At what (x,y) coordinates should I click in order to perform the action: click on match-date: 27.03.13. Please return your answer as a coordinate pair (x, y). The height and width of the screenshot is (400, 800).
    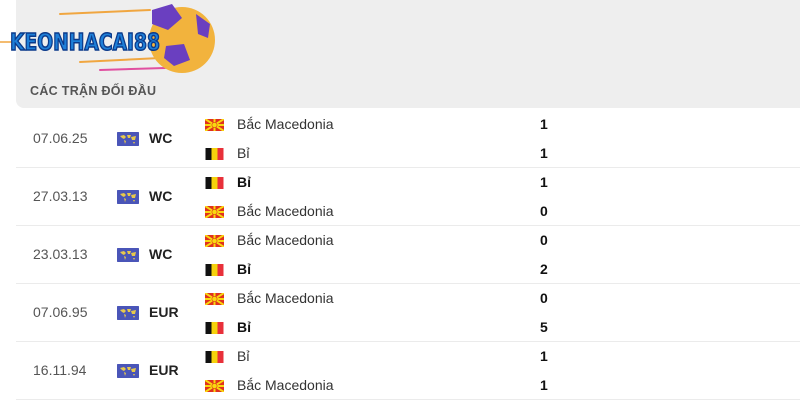
    Looking at the image, I should click on (60, 196).